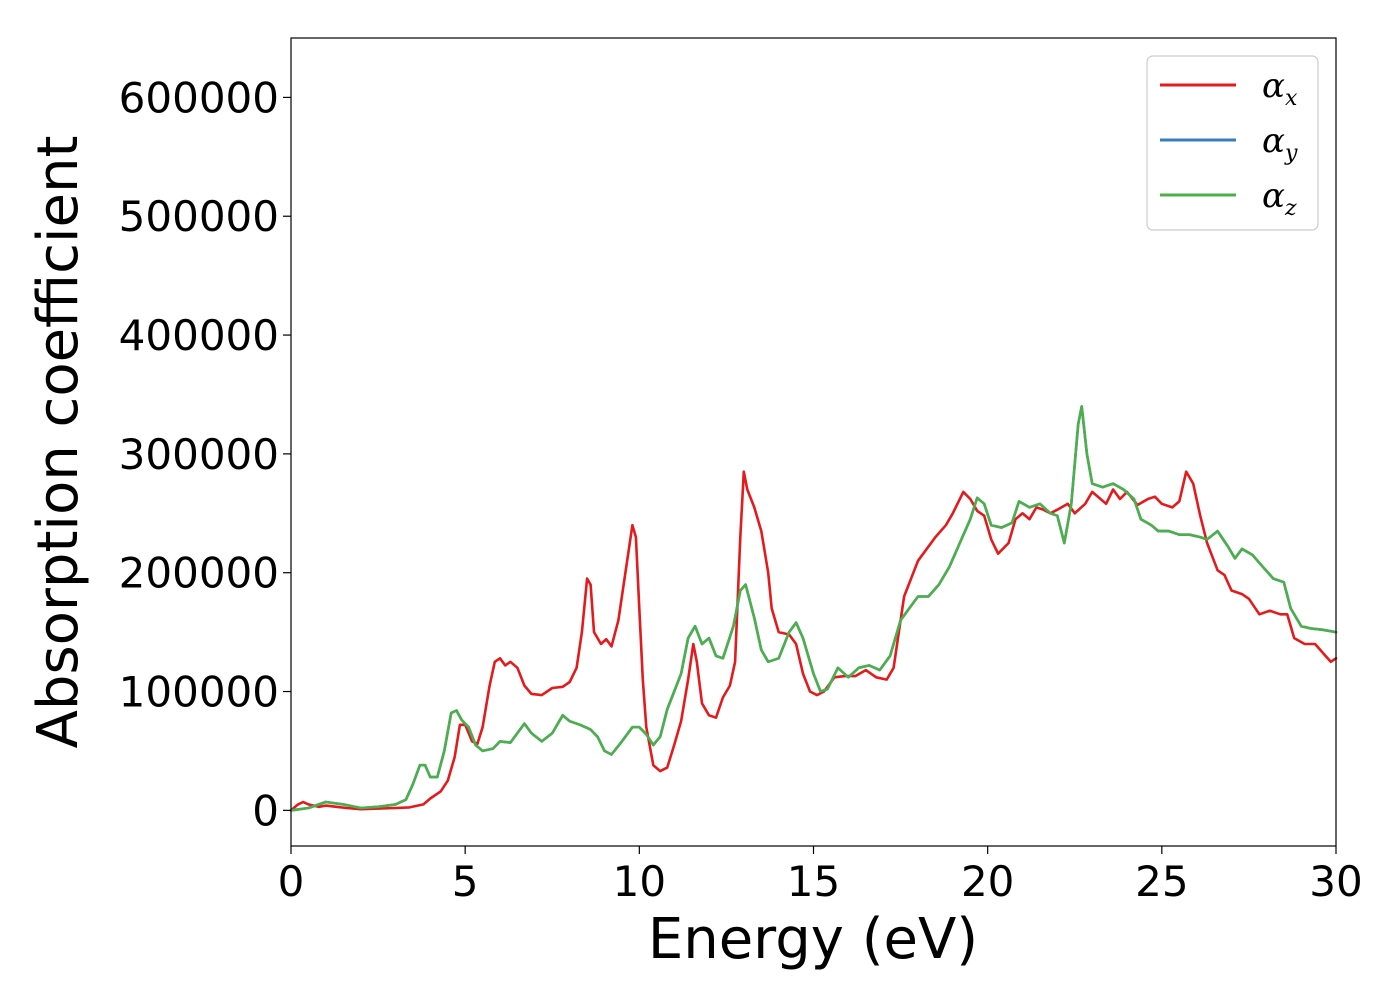 This screenshot has height=1000, width=1400. Describe the element at coordinates (465, 881) in the screenshot. I see `x-tick-label: 5` at that location.